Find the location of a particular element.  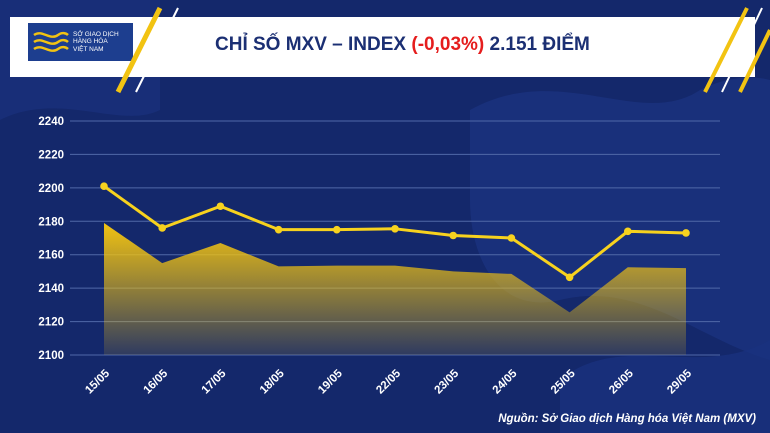

logo-line: HÀNG HÓA is located at coordinates (90, 42).